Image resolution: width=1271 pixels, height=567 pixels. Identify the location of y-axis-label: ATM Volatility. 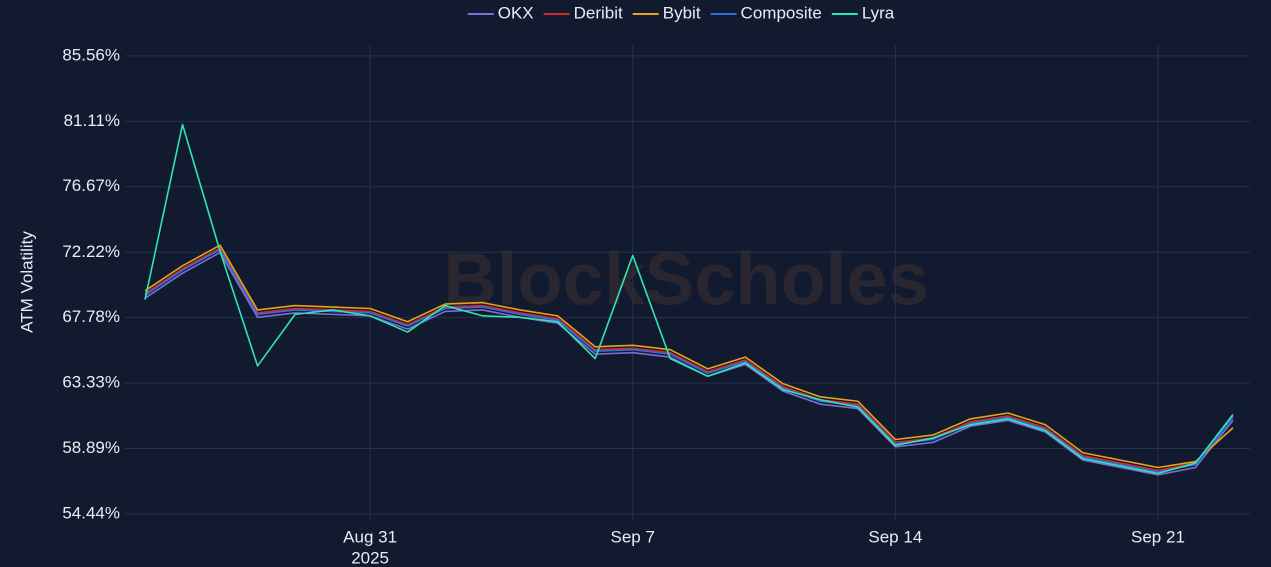
(26, 282).